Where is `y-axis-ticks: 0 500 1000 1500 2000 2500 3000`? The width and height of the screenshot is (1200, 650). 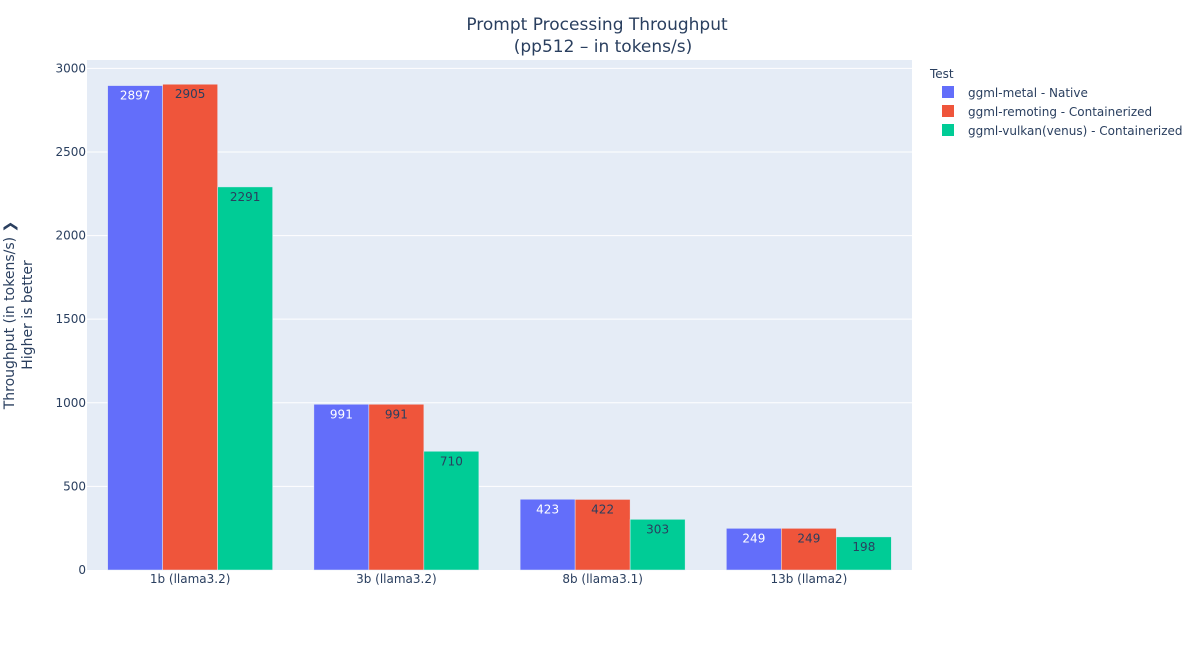 y-axis-ticks: 0 500 1000 1500 2000 2500 3000 is located at coordinates (70, 319).